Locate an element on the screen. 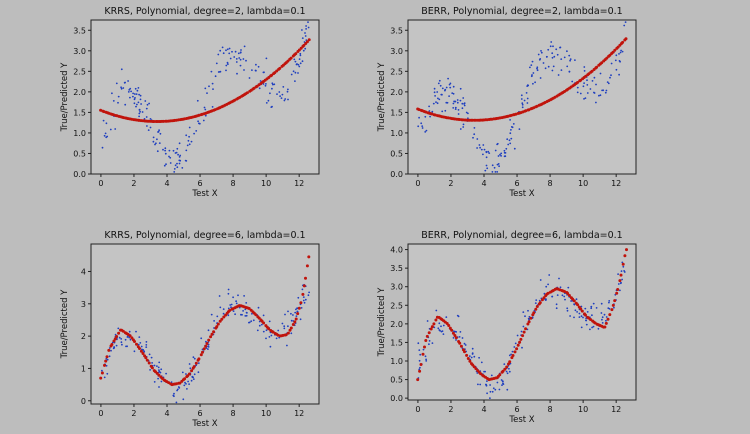 This screenshot has width=750, height=434. x-tick-label: 0 is located at coordinates (417, 183).